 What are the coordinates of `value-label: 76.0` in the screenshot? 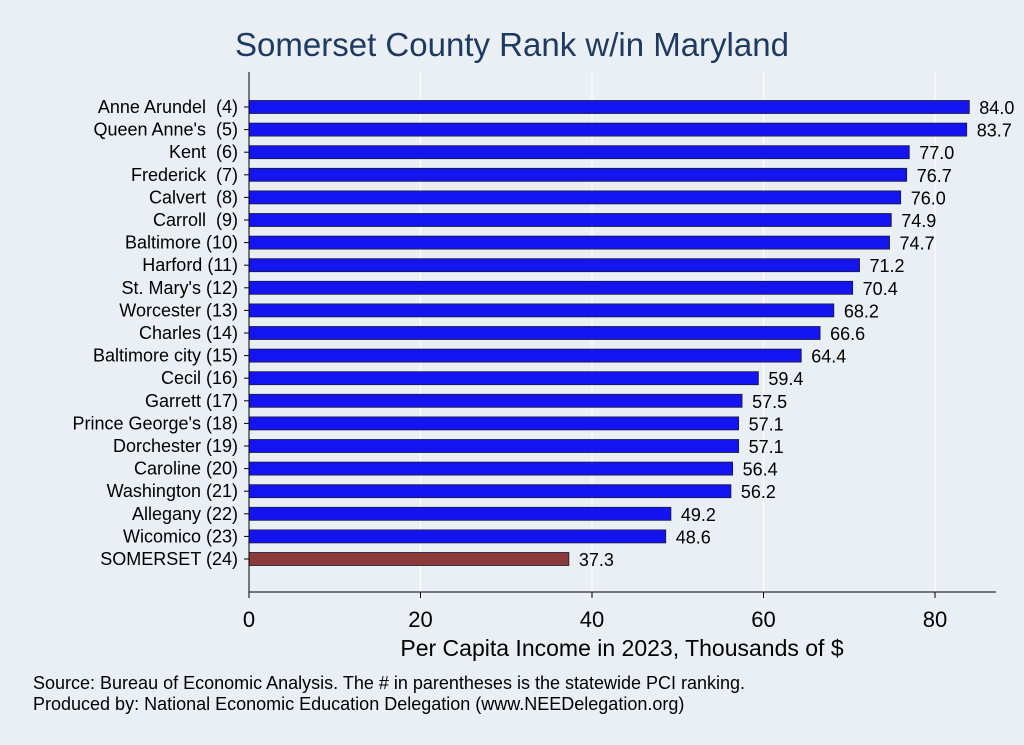 It's located at (928, 198).